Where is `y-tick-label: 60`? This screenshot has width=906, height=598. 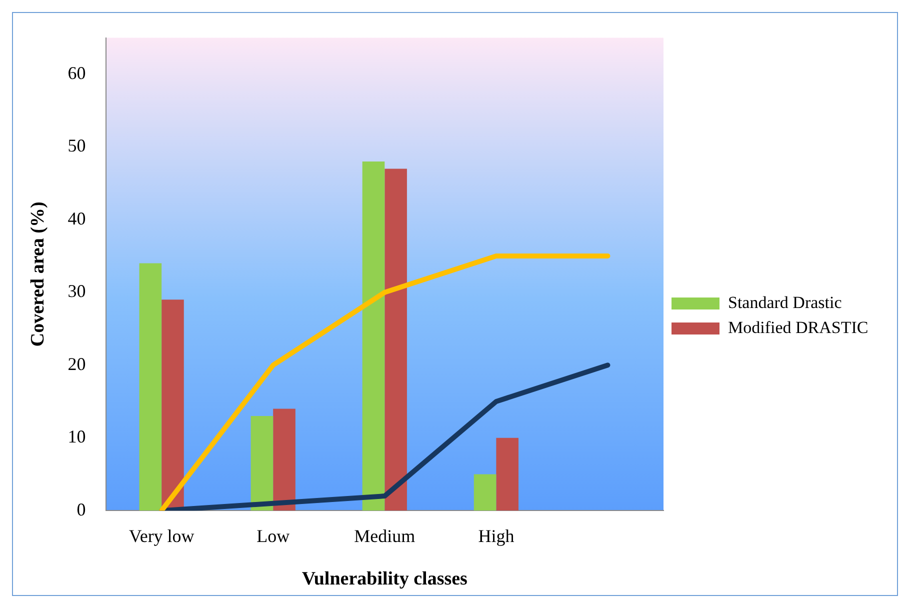
y-tick-label: 60 is located at coordinates (77, 72).